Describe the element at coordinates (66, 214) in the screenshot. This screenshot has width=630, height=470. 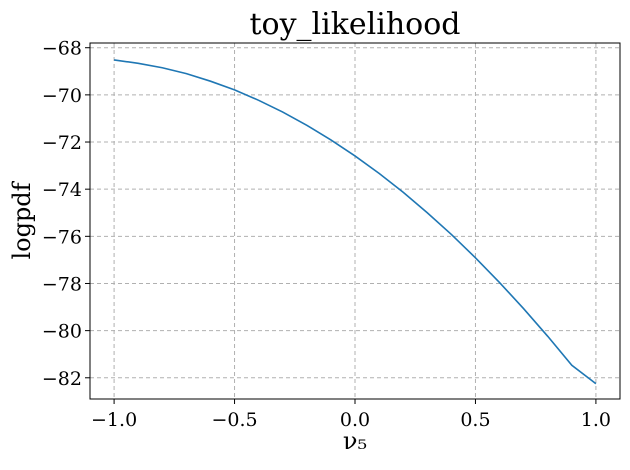
I see `y-axis: −68 −70 −72 −74 −76 −78 −80 −82` at that location.